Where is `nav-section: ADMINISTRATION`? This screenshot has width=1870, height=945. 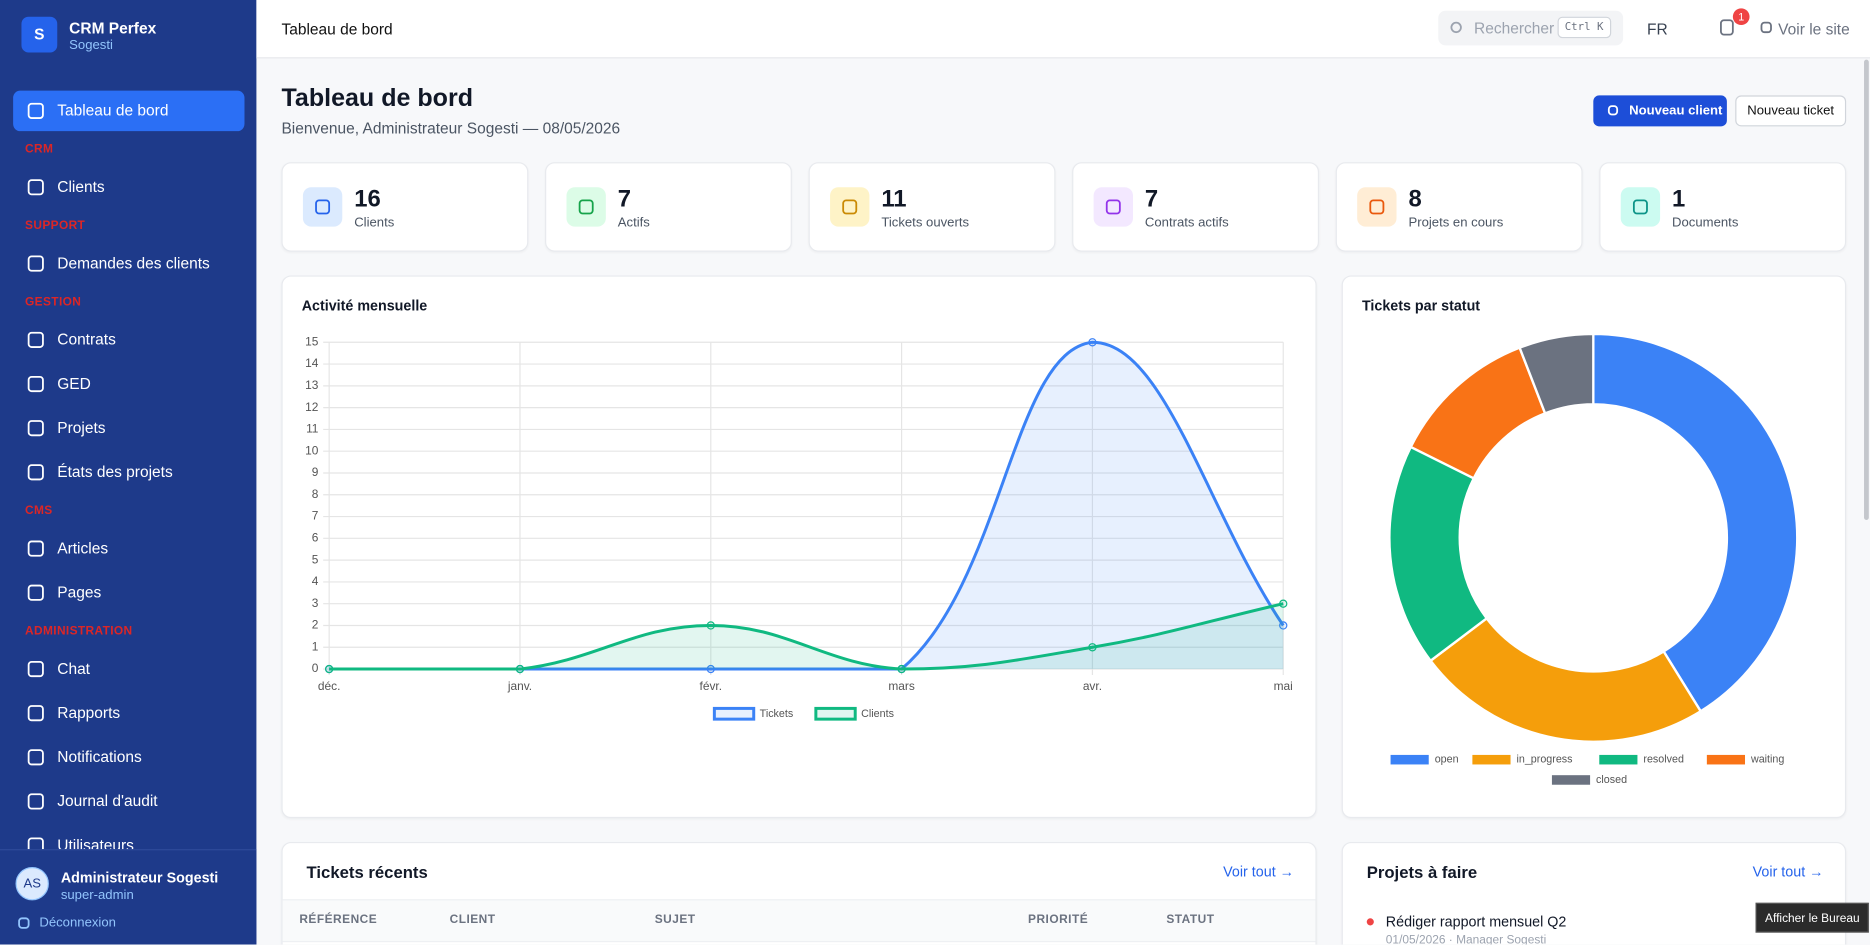
nav-section: ADMINISTRATION is located at coordinates (79, 631).